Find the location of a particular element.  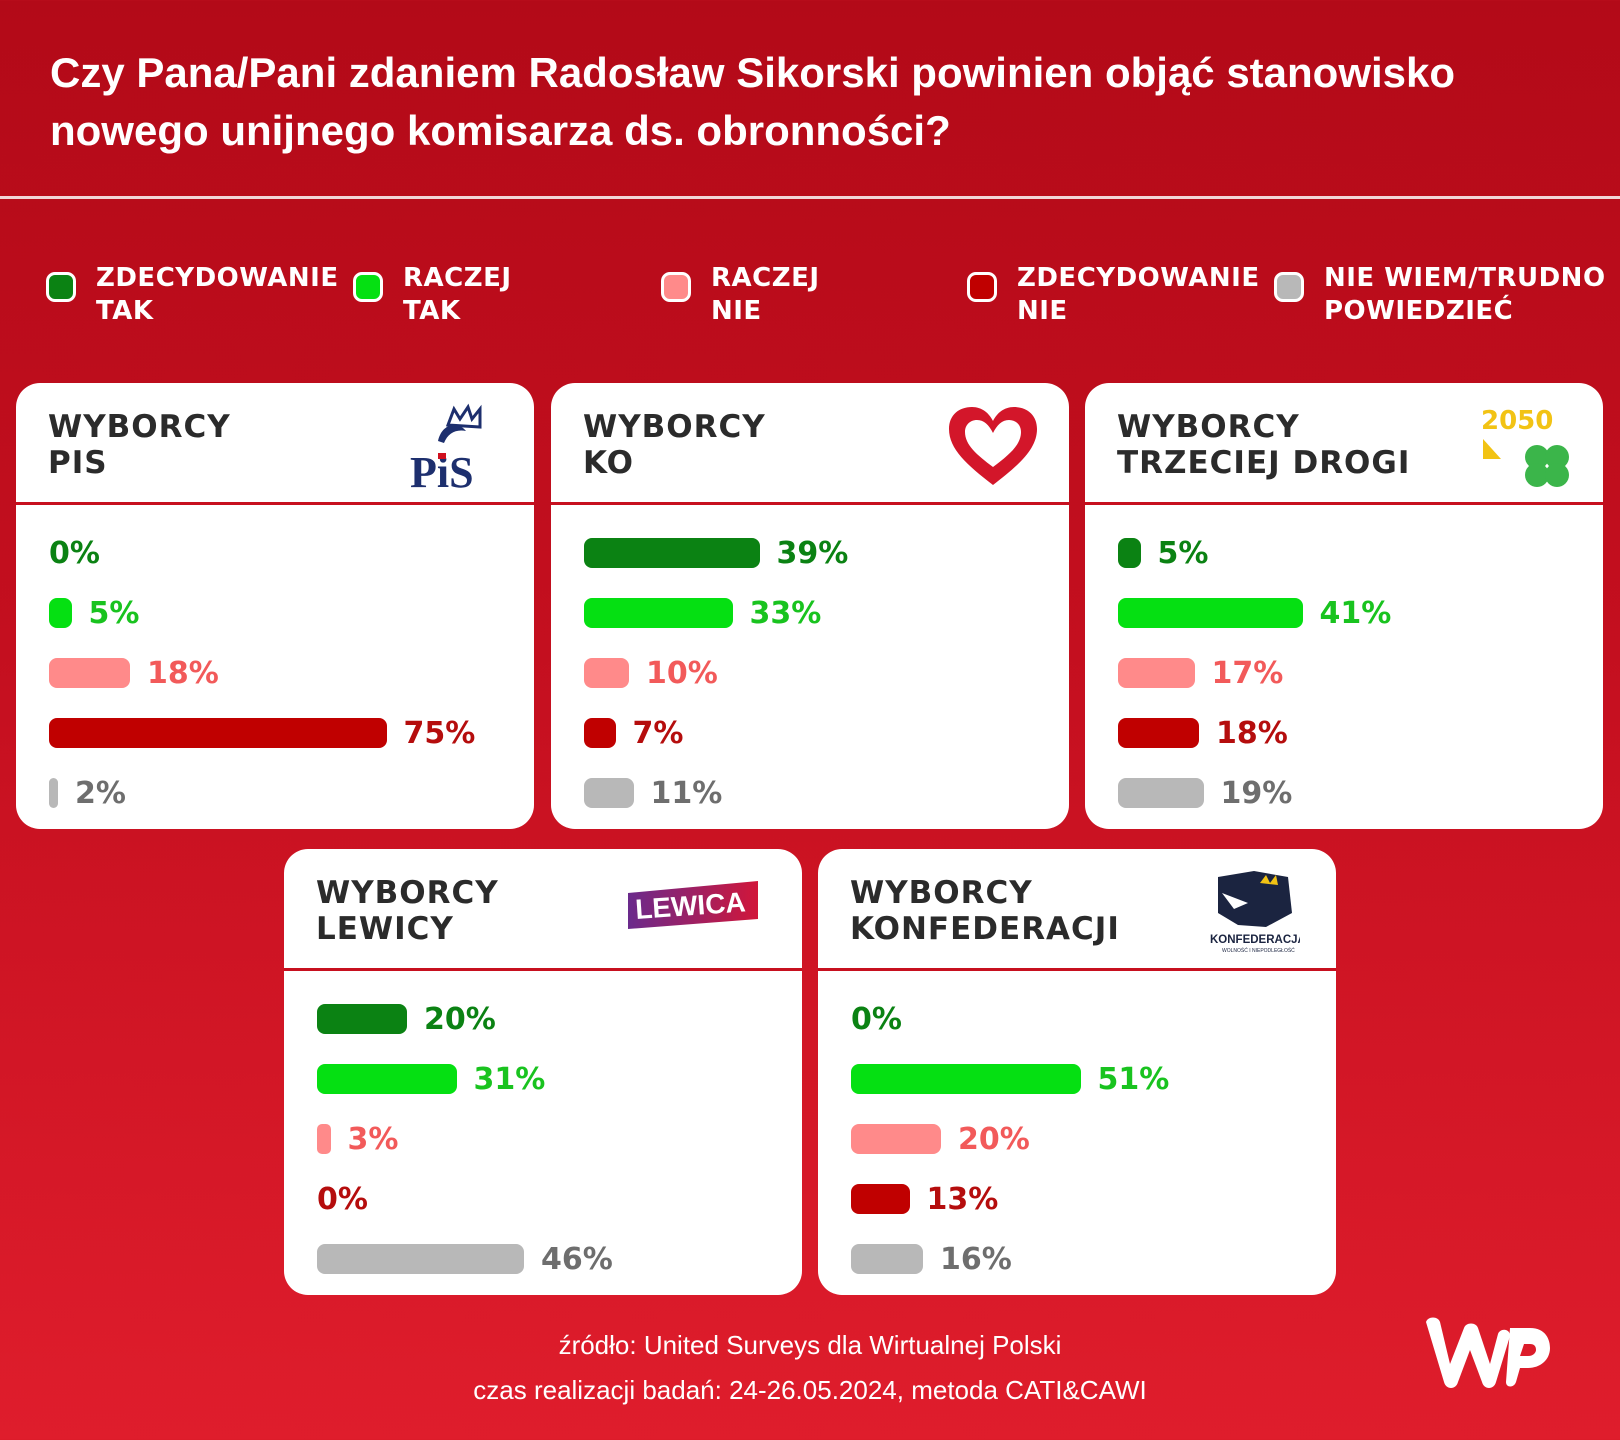

bar-row: 11% is located at coordinates (814, 793).